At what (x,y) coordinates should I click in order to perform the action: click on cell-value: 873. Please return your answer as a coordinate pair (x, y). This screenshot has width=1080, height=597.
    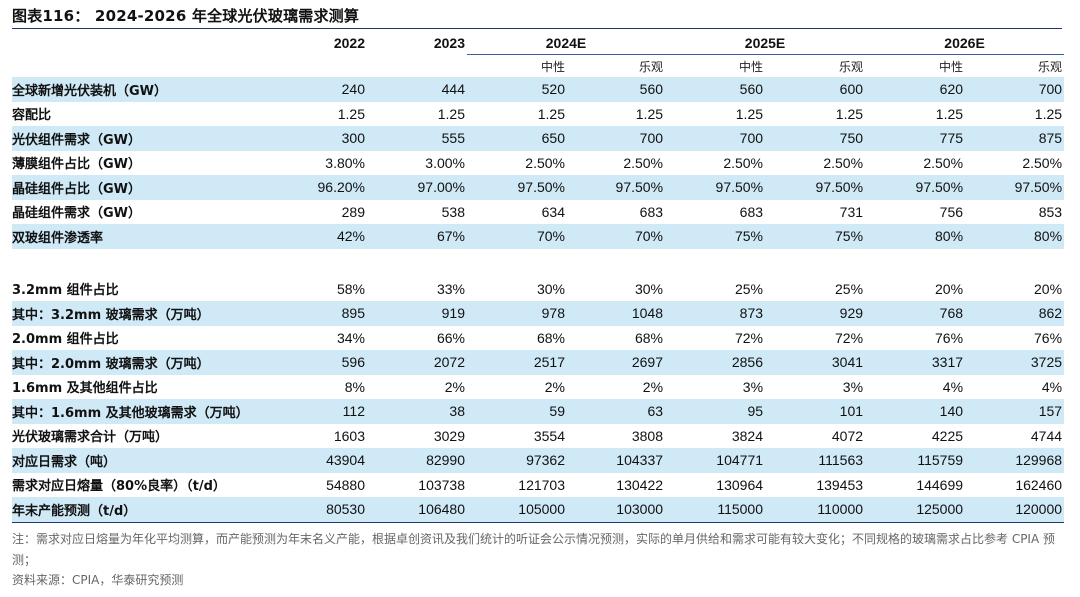
    Looking at the image, I should click on (715, 313).